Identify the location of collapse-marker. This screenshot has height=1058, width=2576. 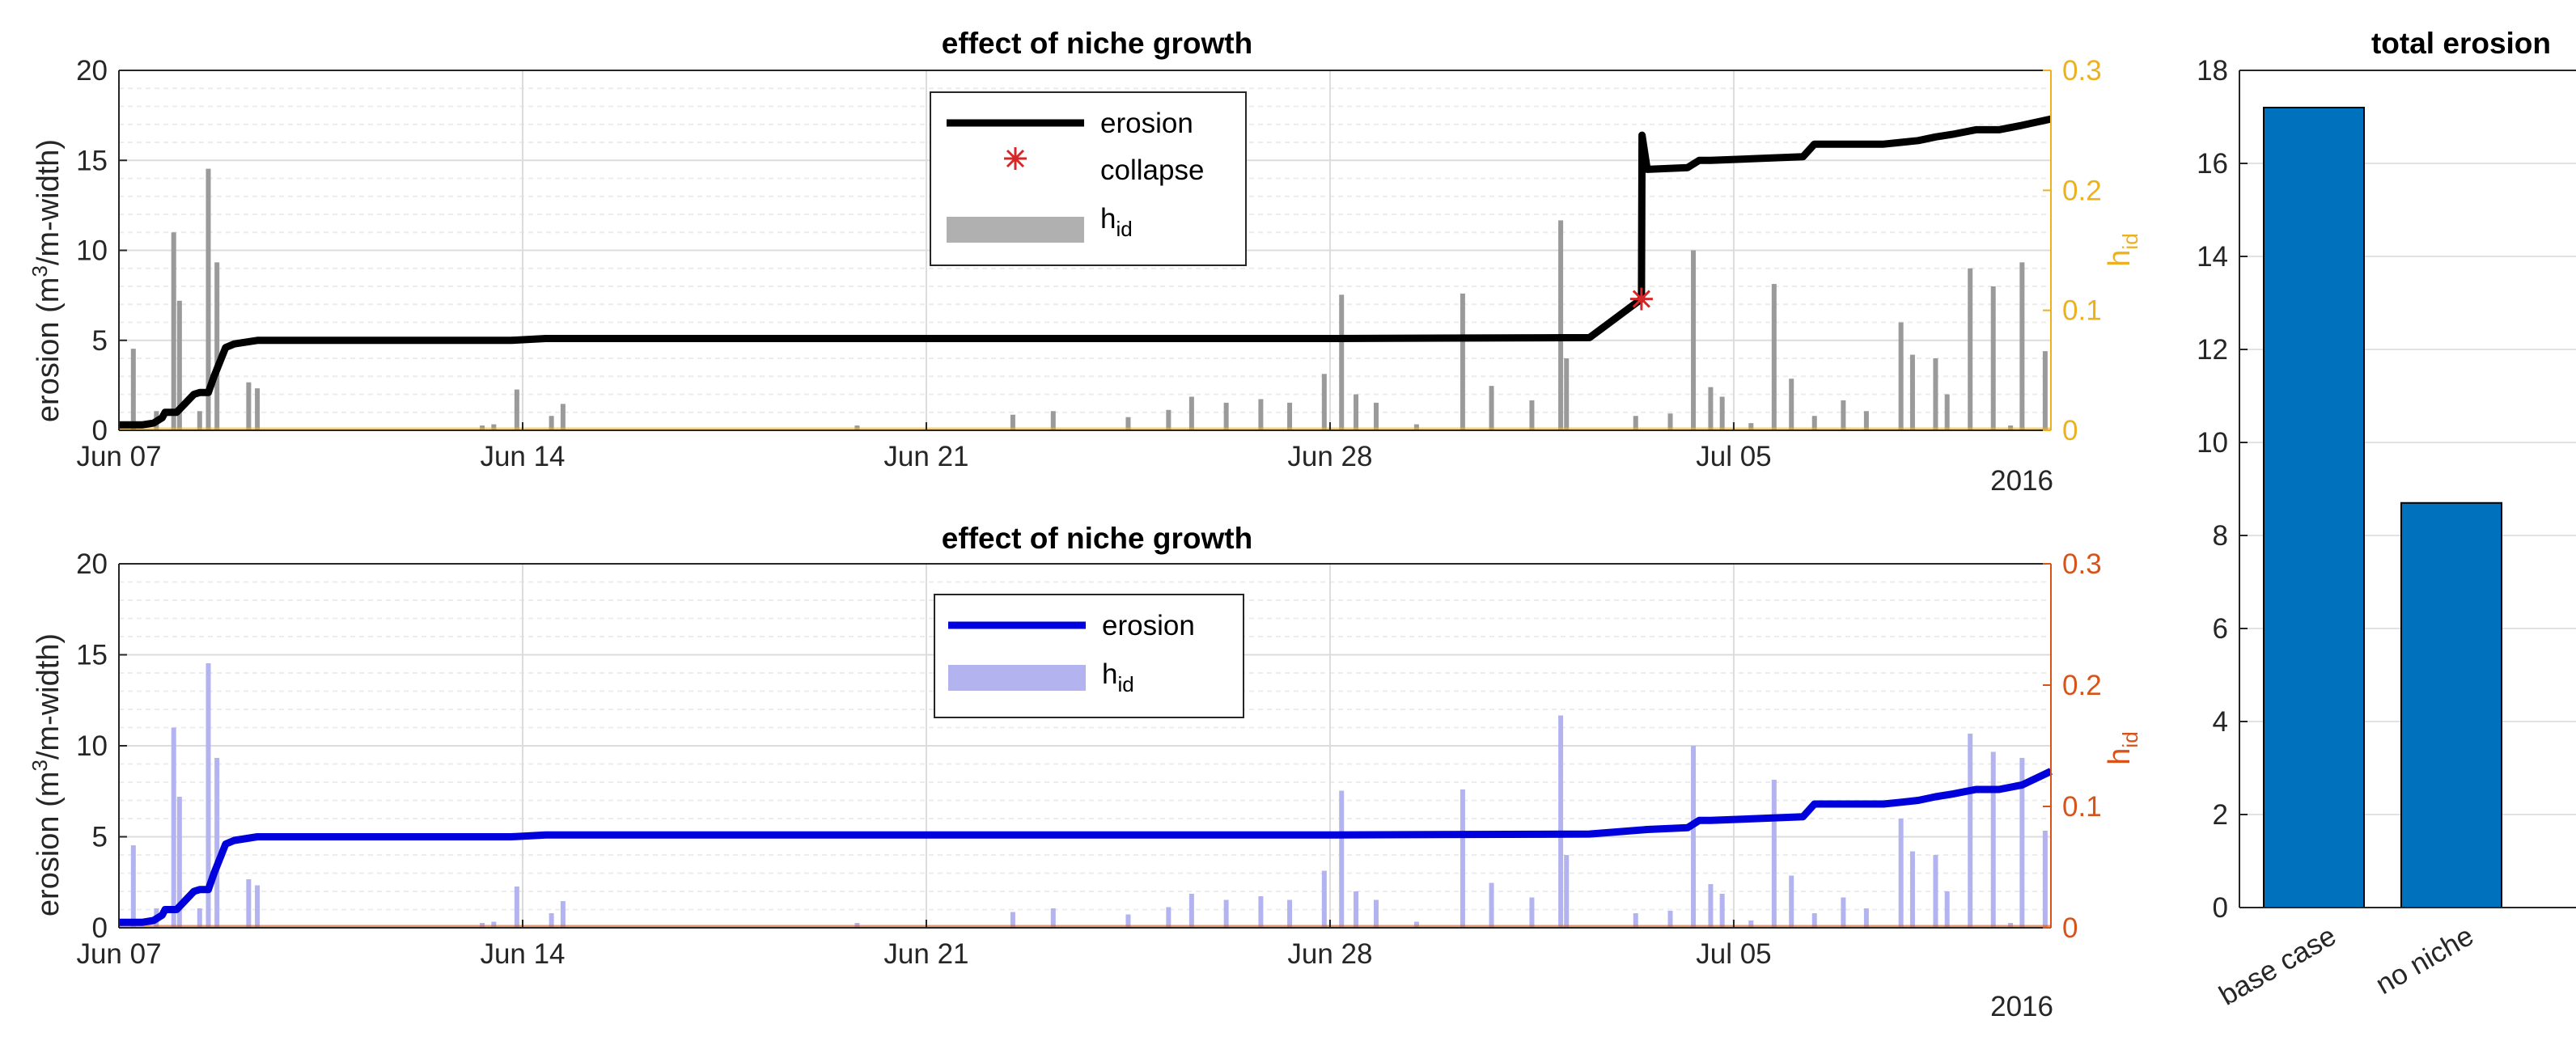
(1641, 299).